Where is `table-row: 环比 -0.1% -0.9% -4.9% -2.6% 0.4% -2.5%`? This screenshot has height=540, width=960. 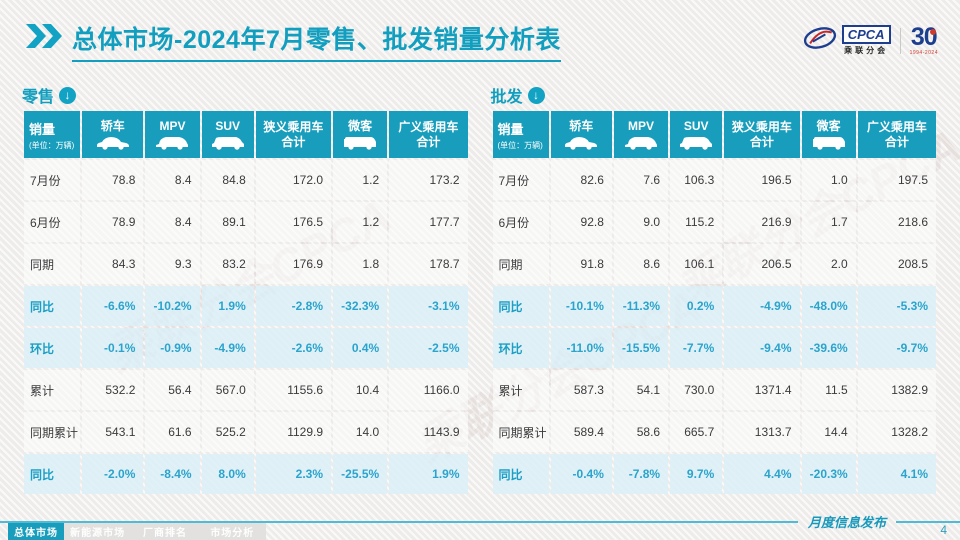
table-row: 环比 -0.1% -0.9% -4.9% -2.6% 0.4% -2.5% is located at coordinates (246, 348).